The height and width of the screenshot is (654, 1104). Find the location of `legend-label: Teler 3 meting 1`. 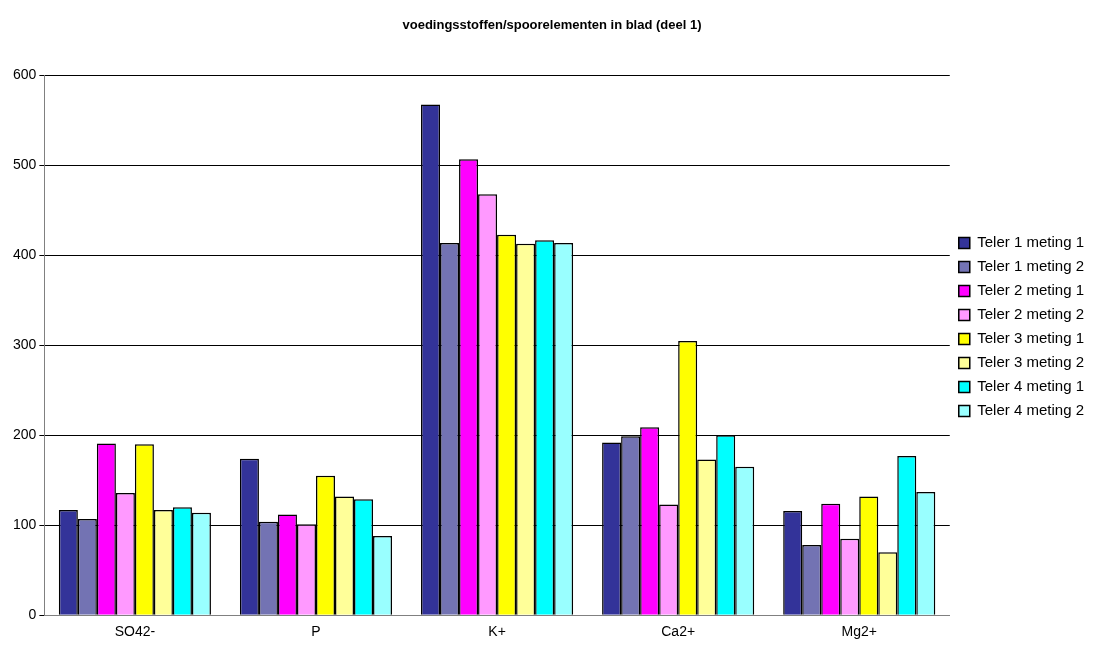

legend-label: Teler 3 meting 1 is located at coordinates (1031, 338).